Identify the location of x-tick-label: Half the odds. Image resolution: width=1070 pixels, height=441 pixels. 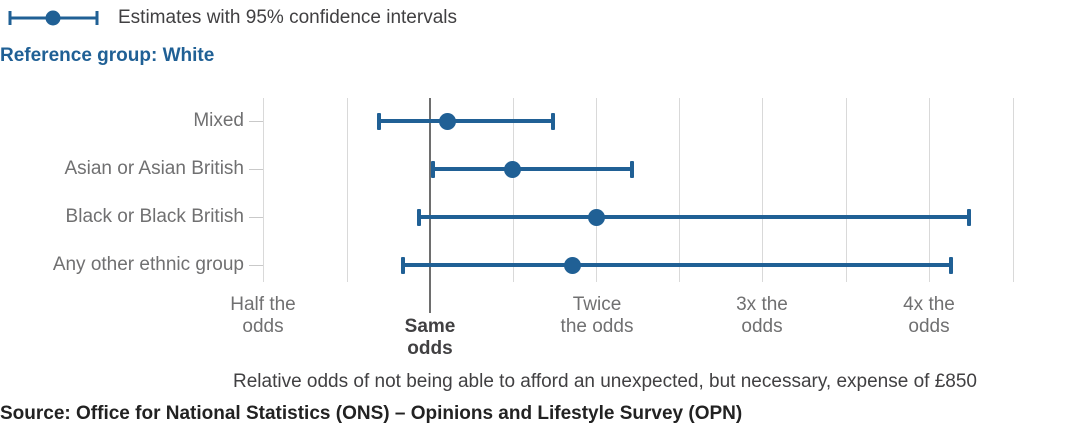
(263, 316).